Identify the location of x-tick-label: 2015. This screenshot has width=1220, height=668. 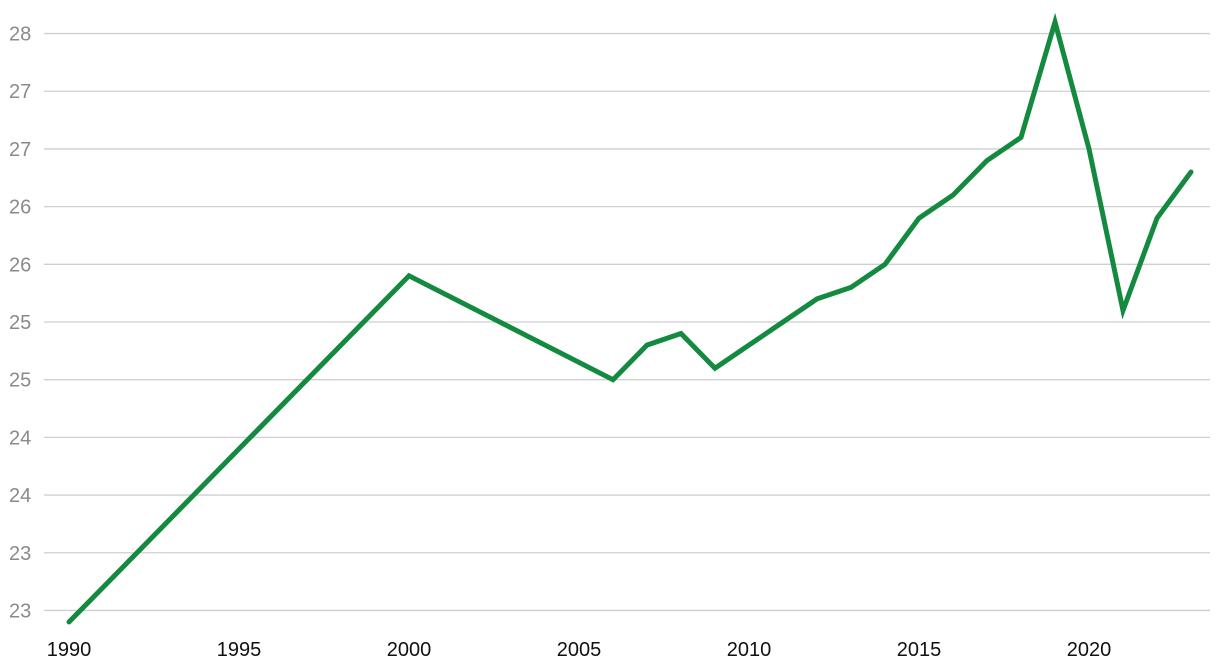
(919, 650).